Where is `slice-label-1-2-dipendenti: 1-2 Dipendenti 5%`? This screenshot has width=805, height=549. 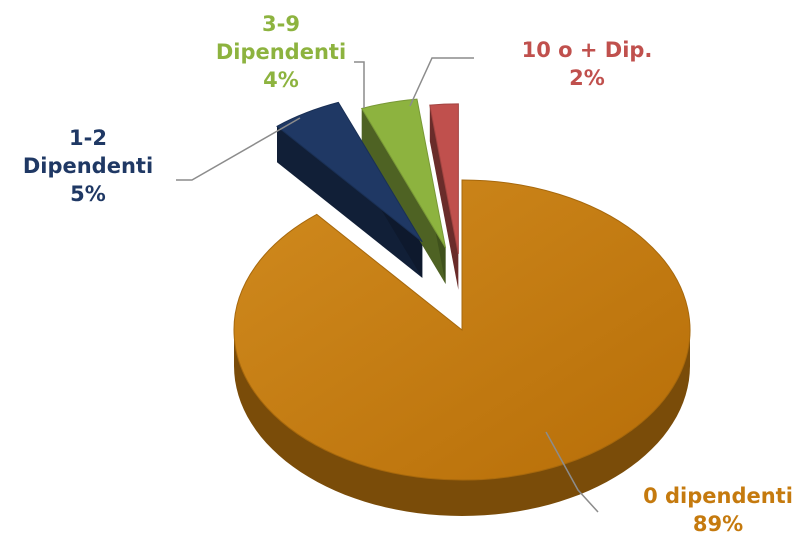
slice-label-1-2-dipendenti: 1-2 Dipendenti 5% is located at coordinates (88, 166).